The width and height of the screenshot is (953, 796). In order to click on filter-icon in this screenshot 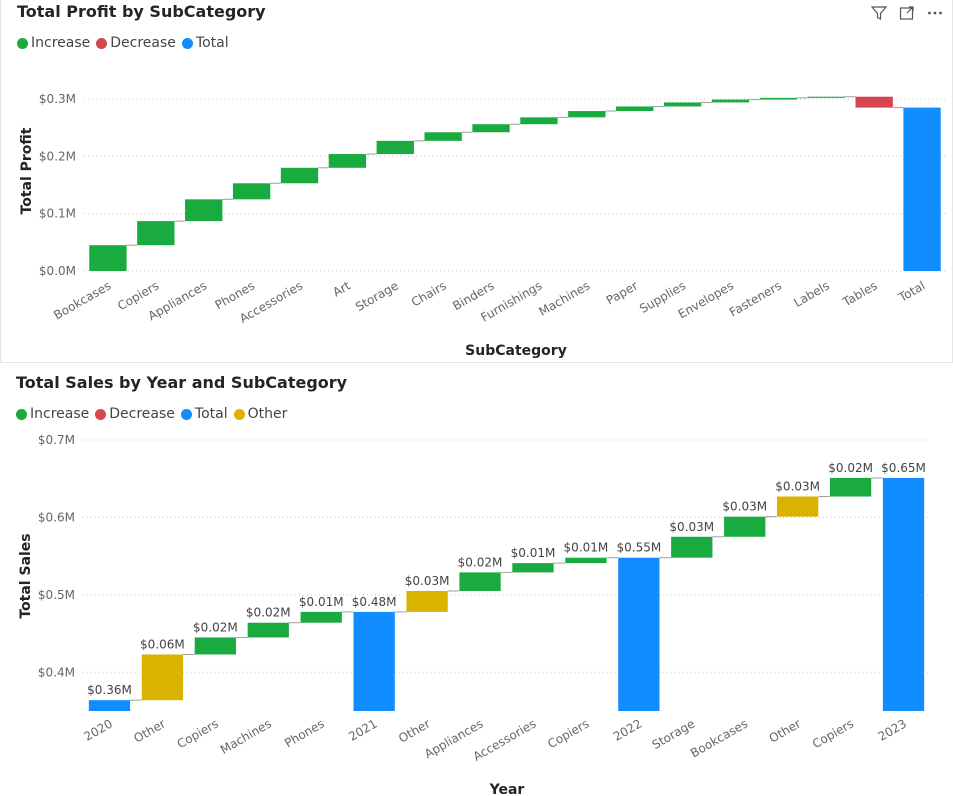, I will do `click(879, 13)`.